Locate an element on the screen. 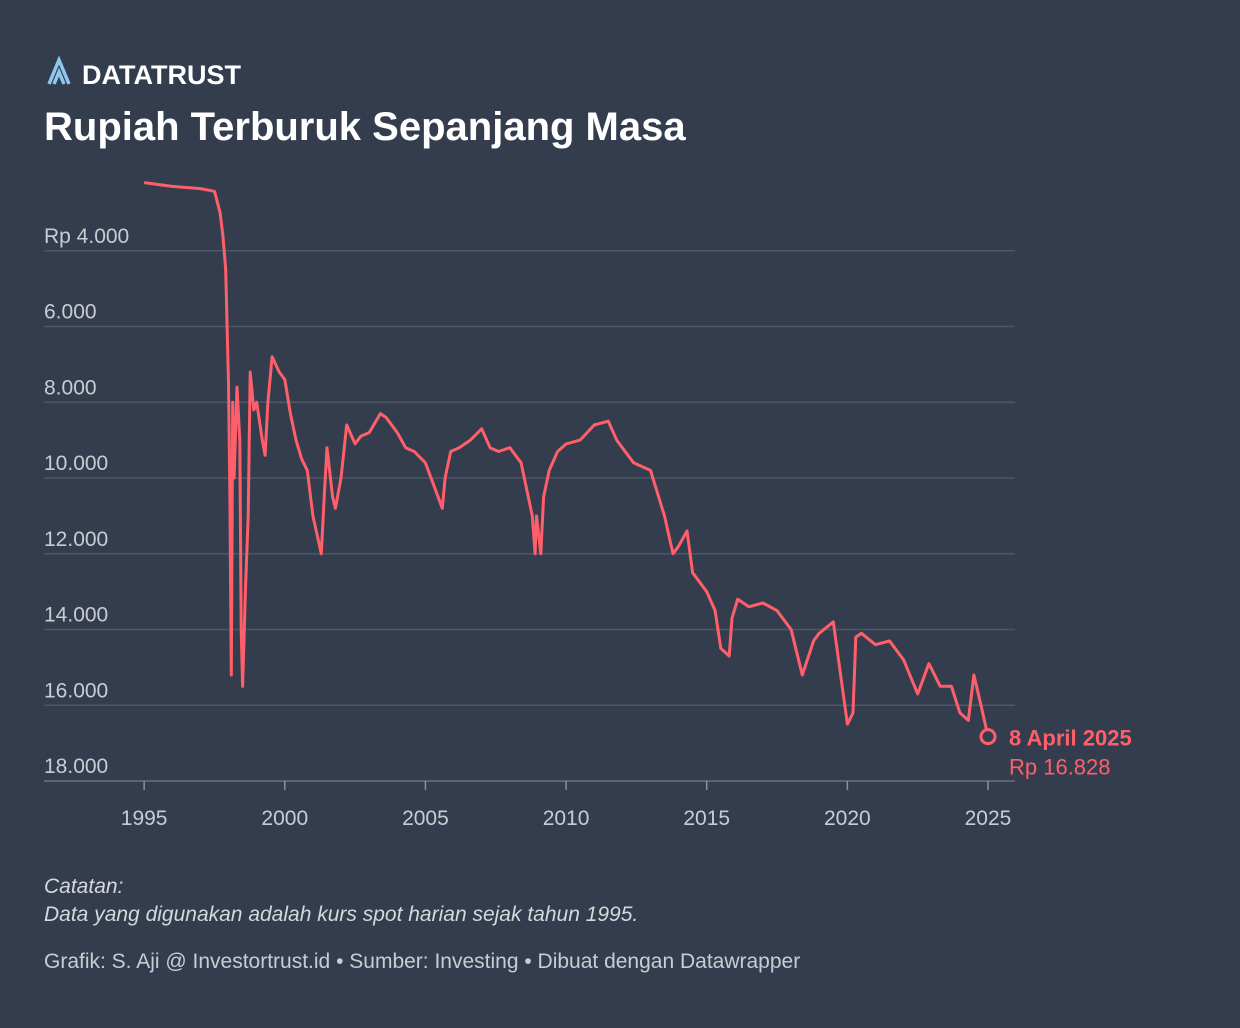  y-tick-label: 10.000 is located at coordinates (76, 463).